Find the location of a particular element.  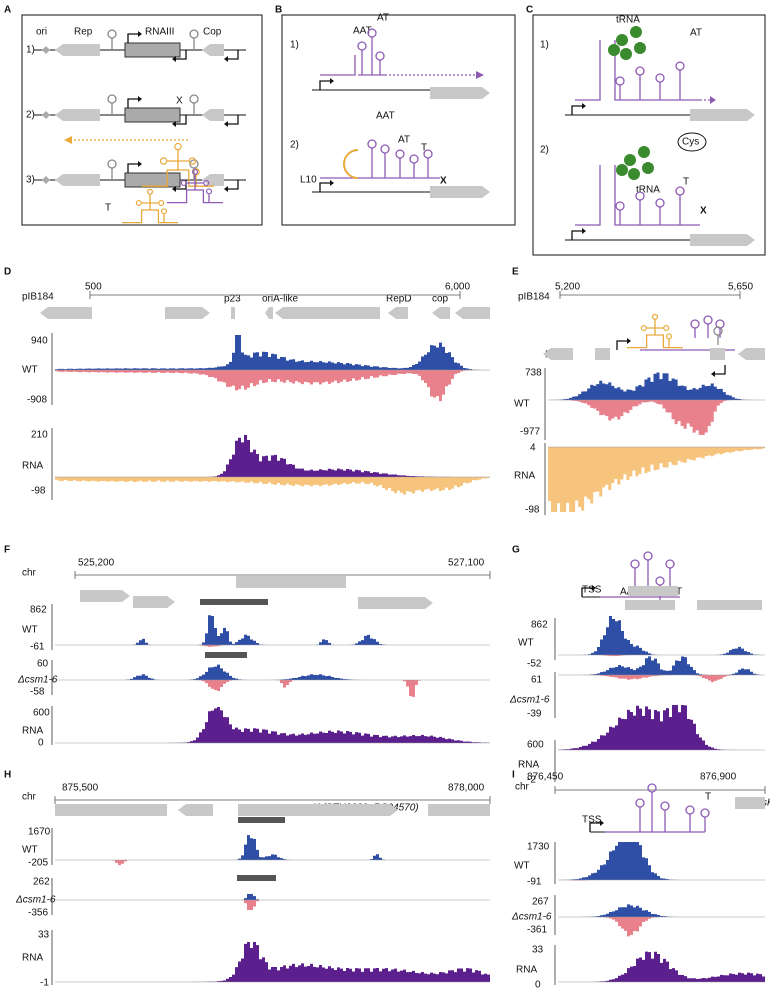

label: 600 is located at coordinates (41, 713).